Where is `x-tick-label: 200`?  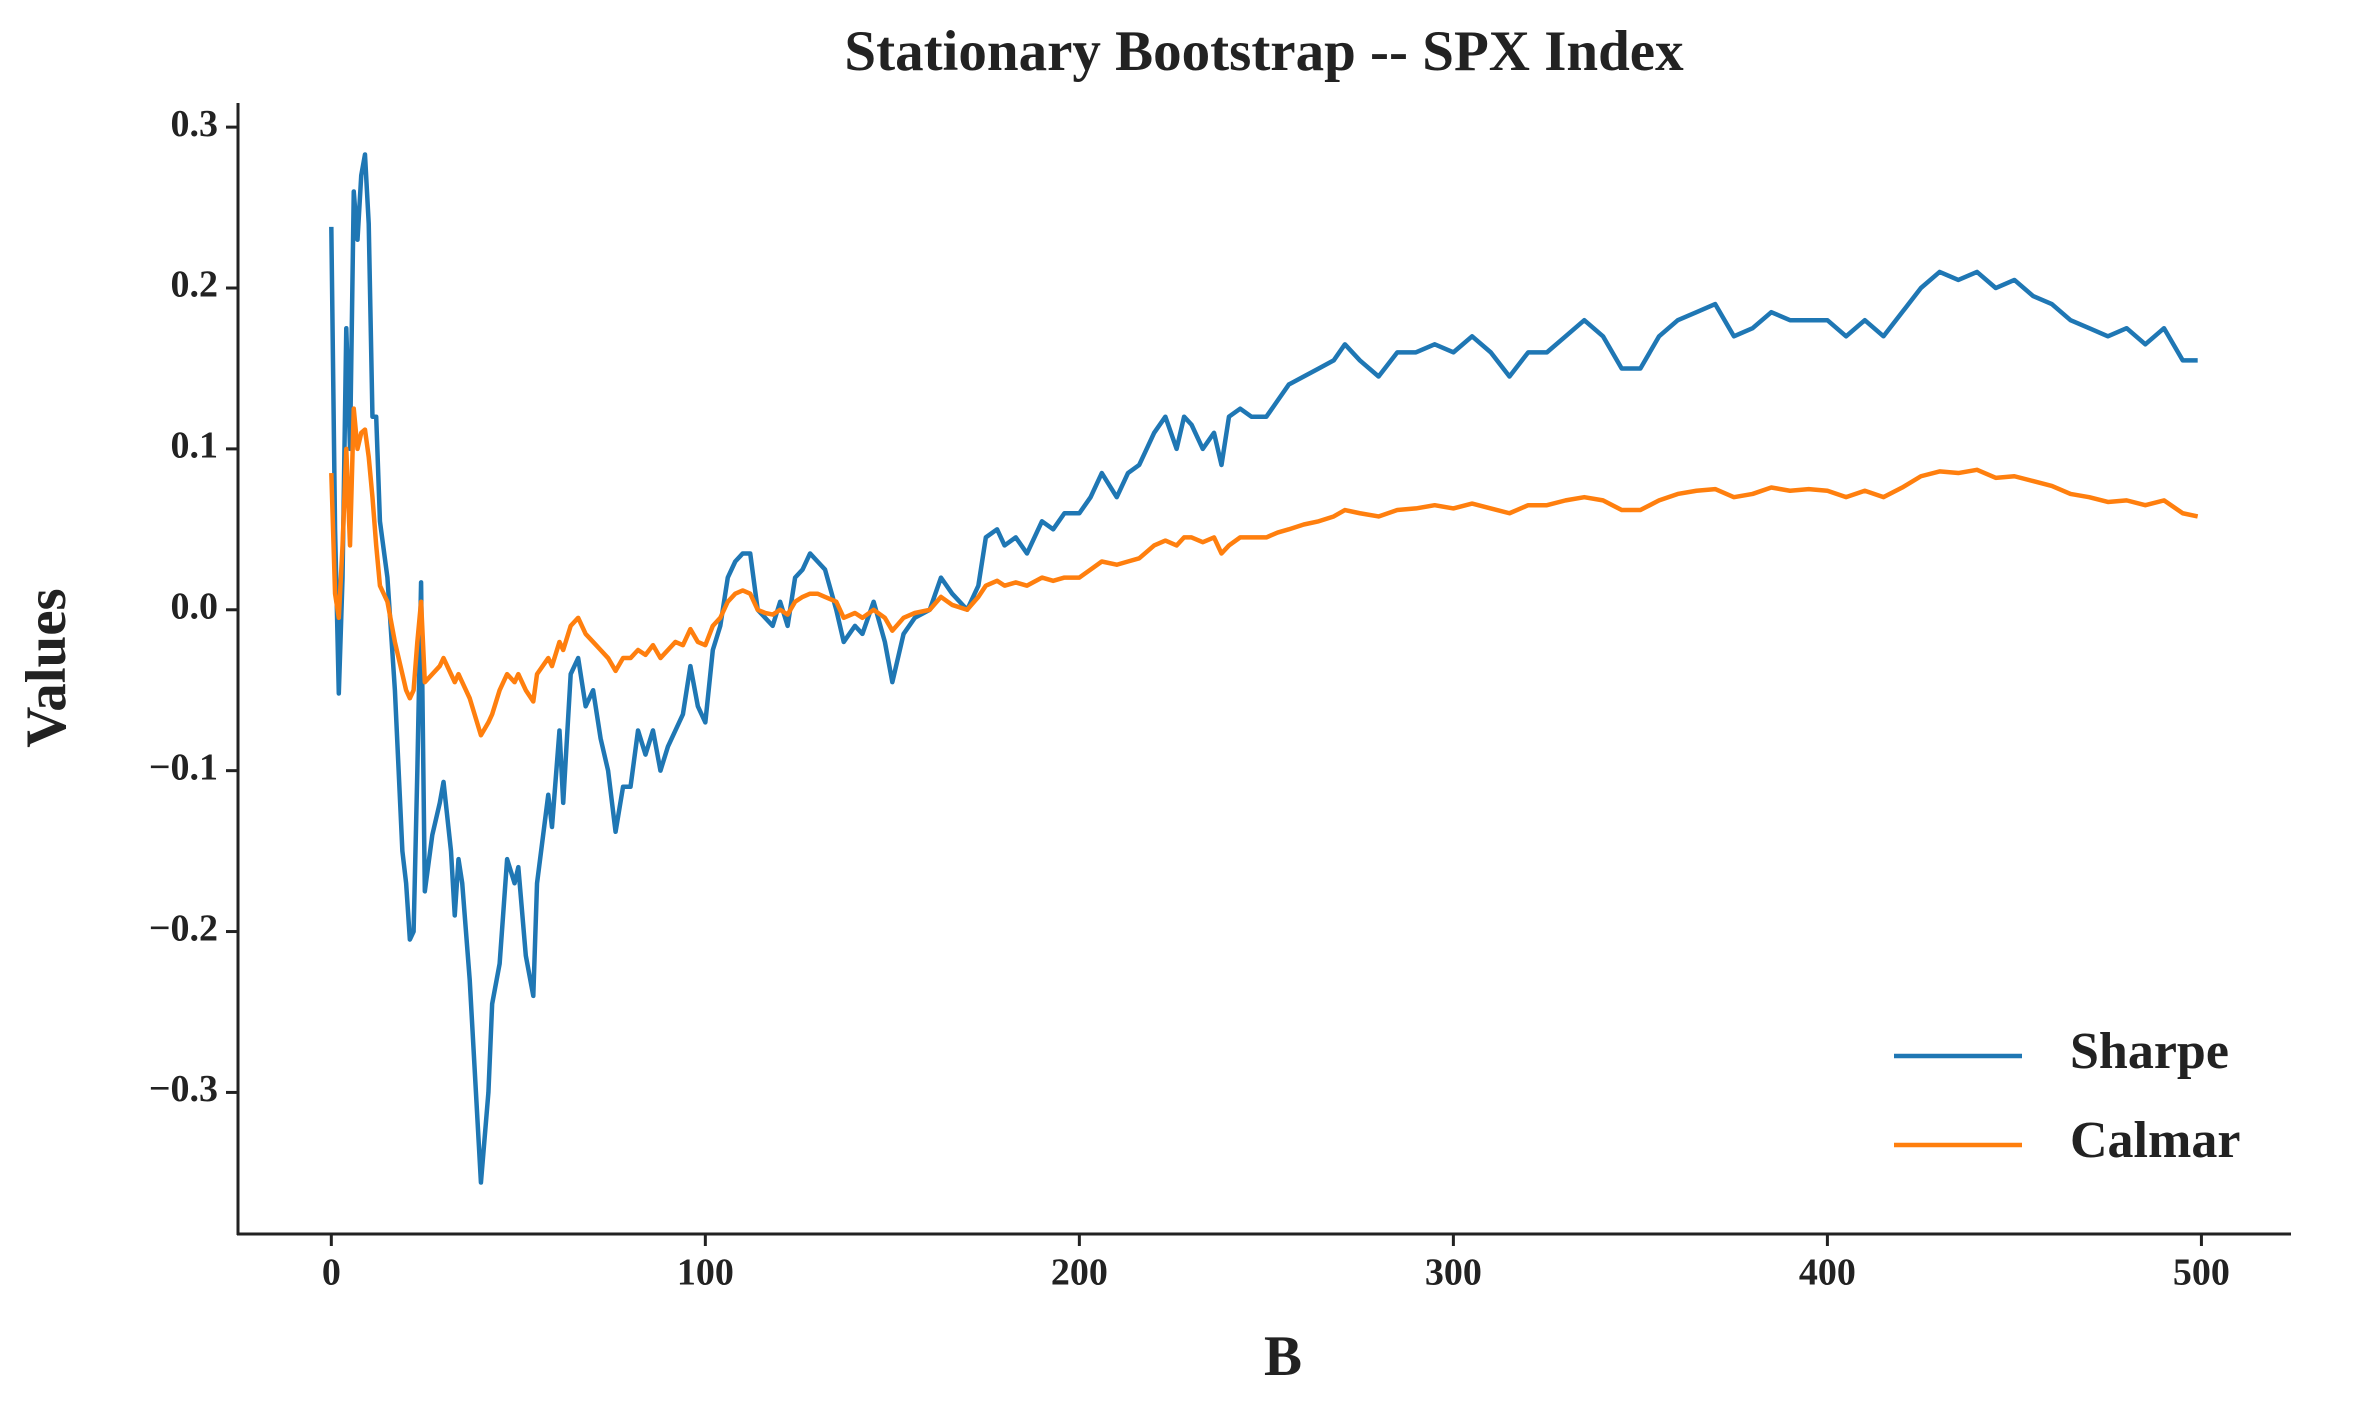 x-tick-label: 200 is located at coordinates (1079, 1273).